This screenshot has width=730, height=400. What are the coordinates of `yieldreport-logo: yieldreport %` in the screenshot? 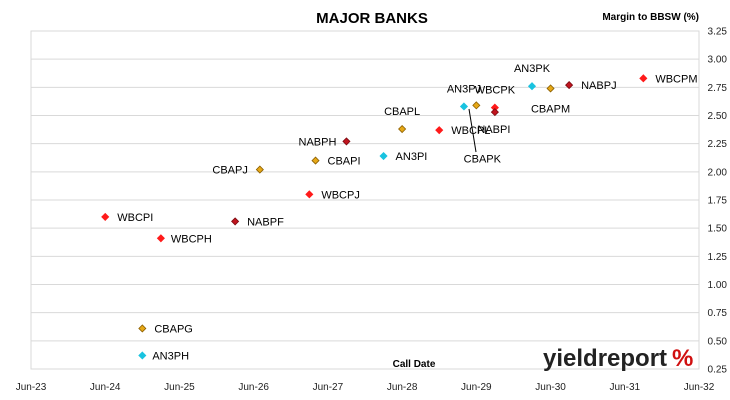 It's located at (618, 358).